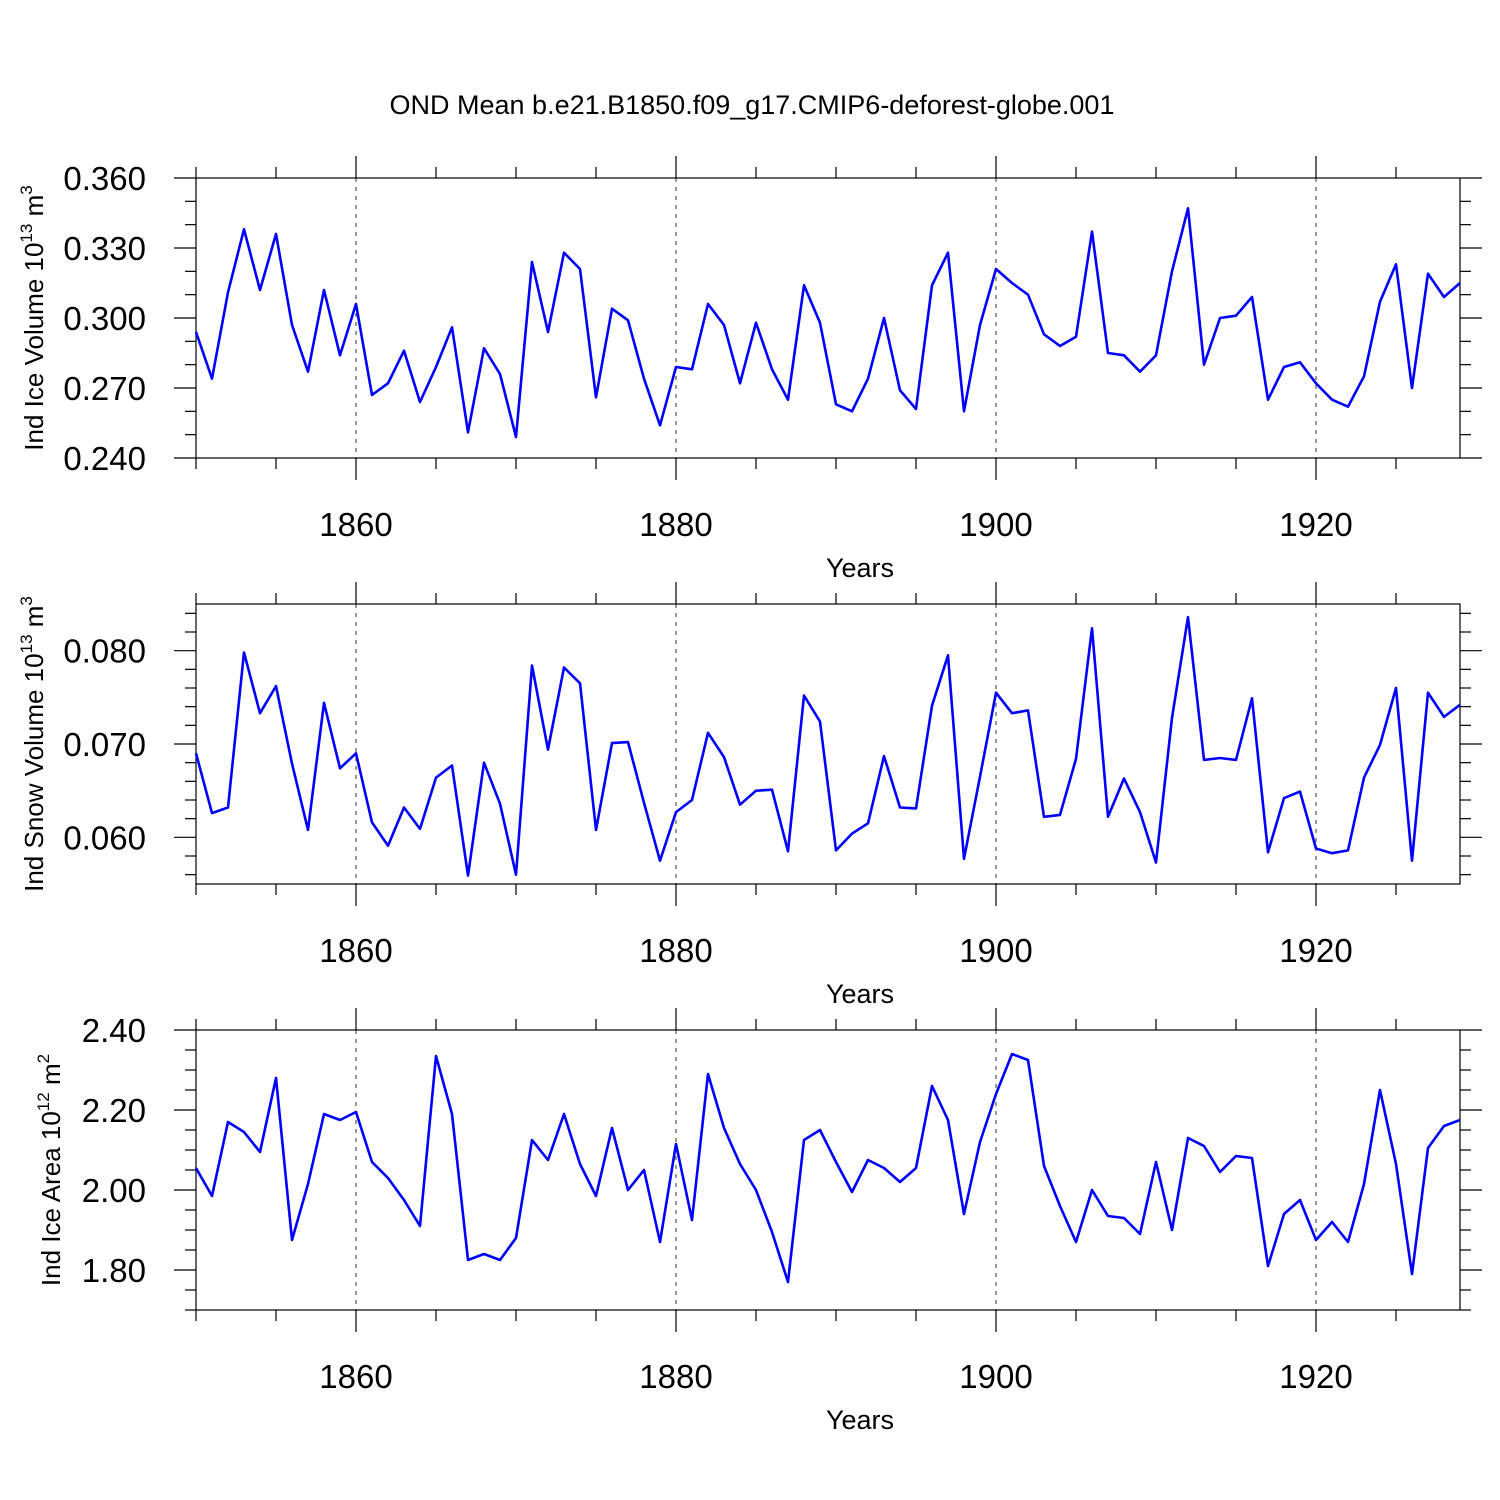 The height and width of the screenshot is (1500, 1500). What do you see at coordinates (34, 772) in the screenshot?
I see `y-axis-title-text: Ind Snow Volume 10` at bounding box center [34, 772].